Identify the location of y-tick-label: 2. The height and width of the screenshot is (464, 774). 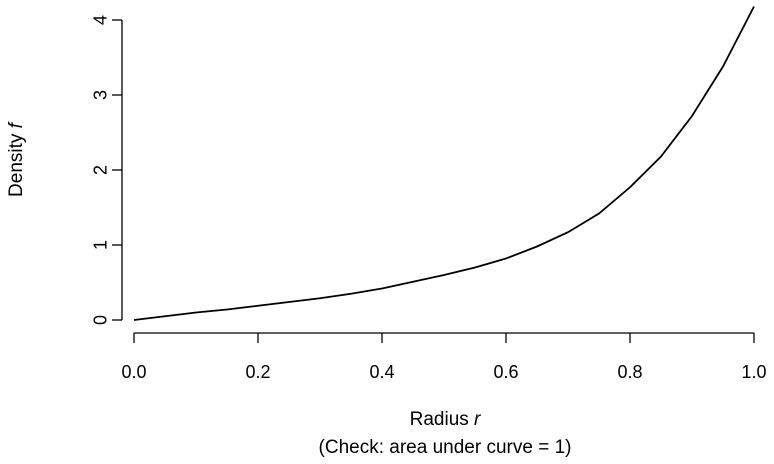
(100, 170).